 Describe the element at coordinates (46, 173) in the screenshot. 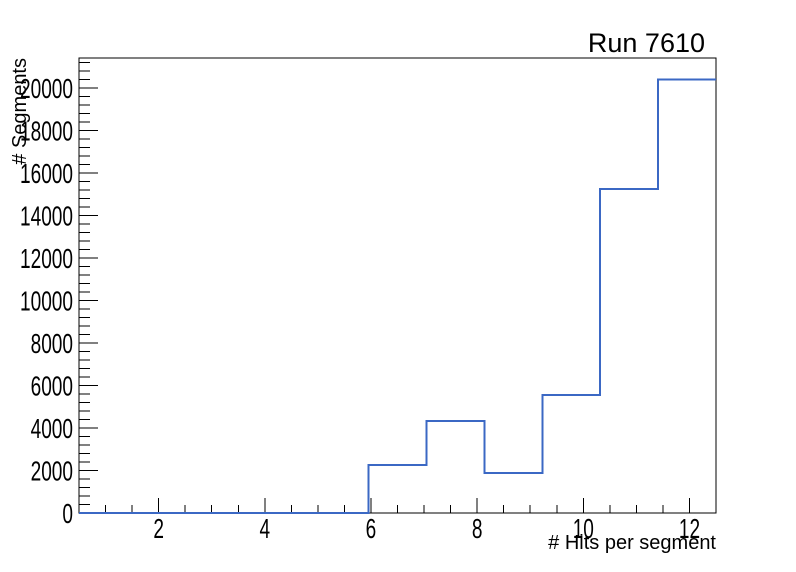

I see `y-tick-label: 16000` at that location.